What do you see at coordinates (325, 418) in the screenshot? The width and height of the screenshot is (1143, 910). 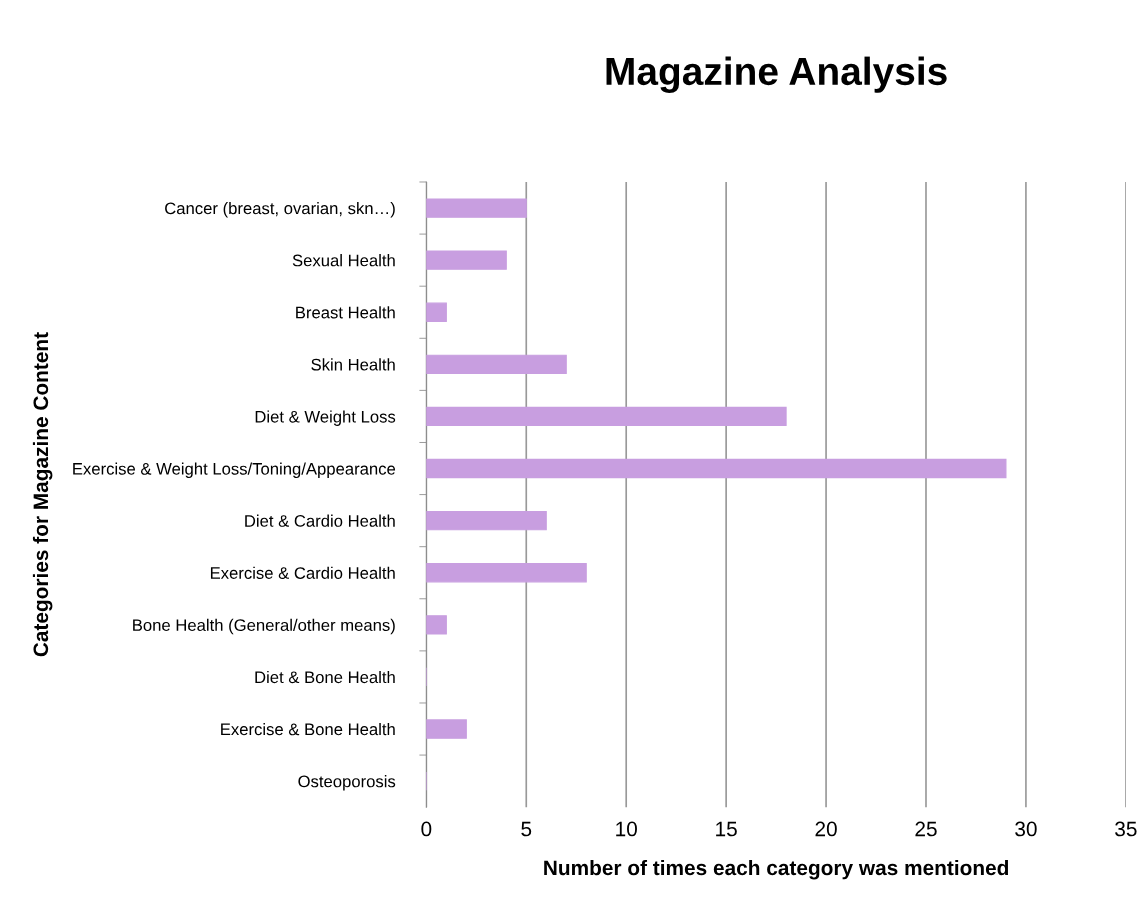 I see `y-tick-label: Diet & Weight Loss` at bounding box center [325, 418].